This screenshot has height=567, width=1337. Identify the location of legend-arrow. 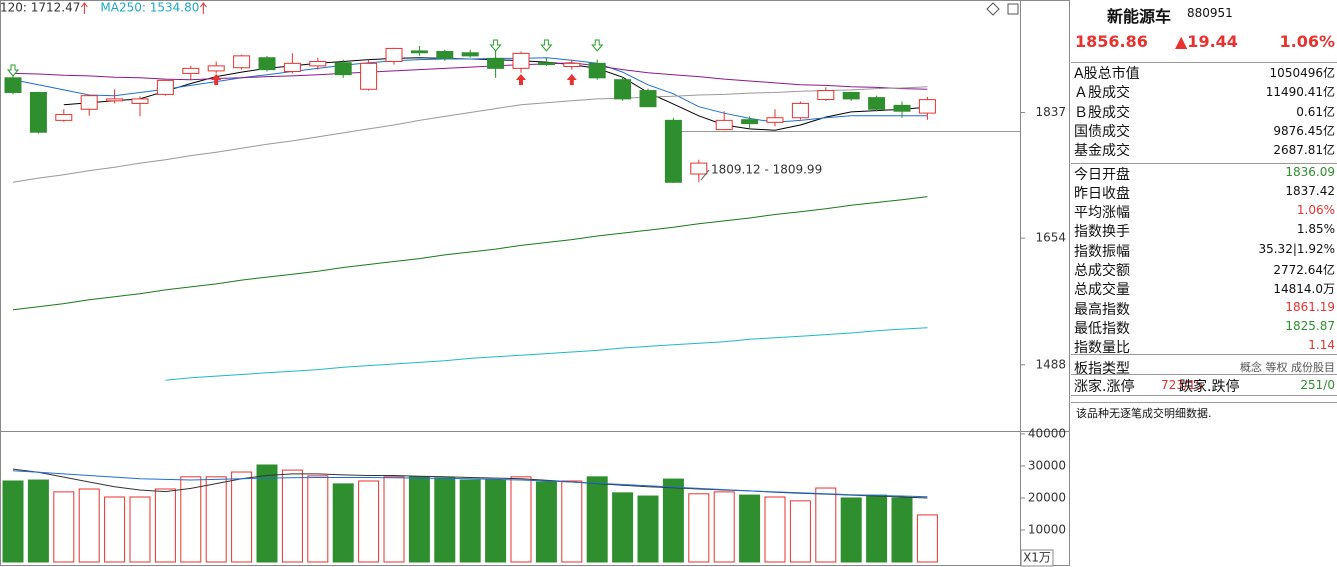
(203, 8).